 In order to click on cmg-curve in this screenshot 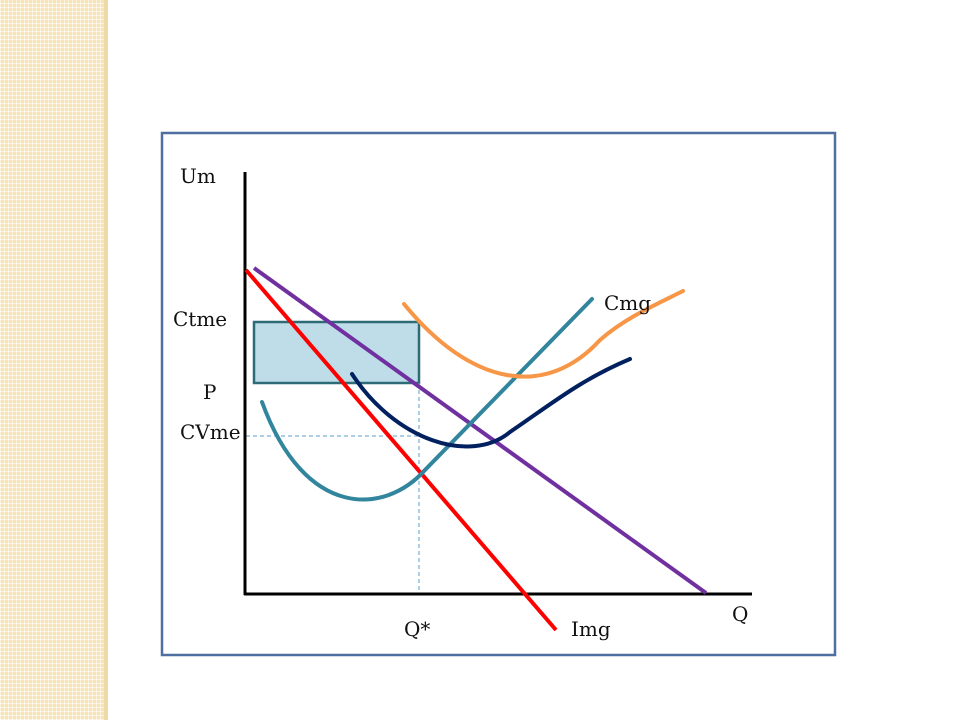, I will do `click(427, 399)`.